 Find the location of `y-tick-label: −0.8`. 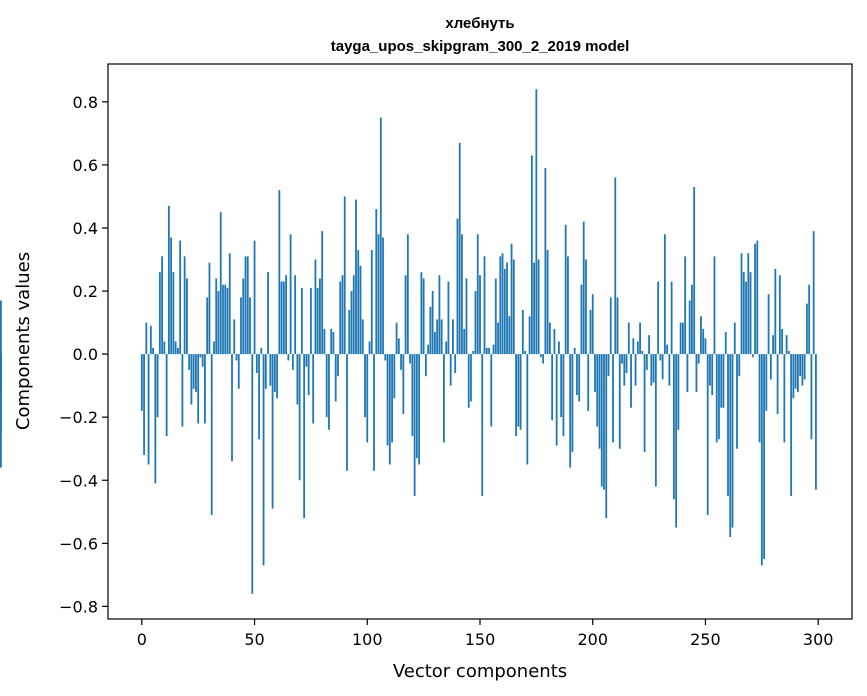

y-tick-label: −0.8 is located at coordinates (78, 606).